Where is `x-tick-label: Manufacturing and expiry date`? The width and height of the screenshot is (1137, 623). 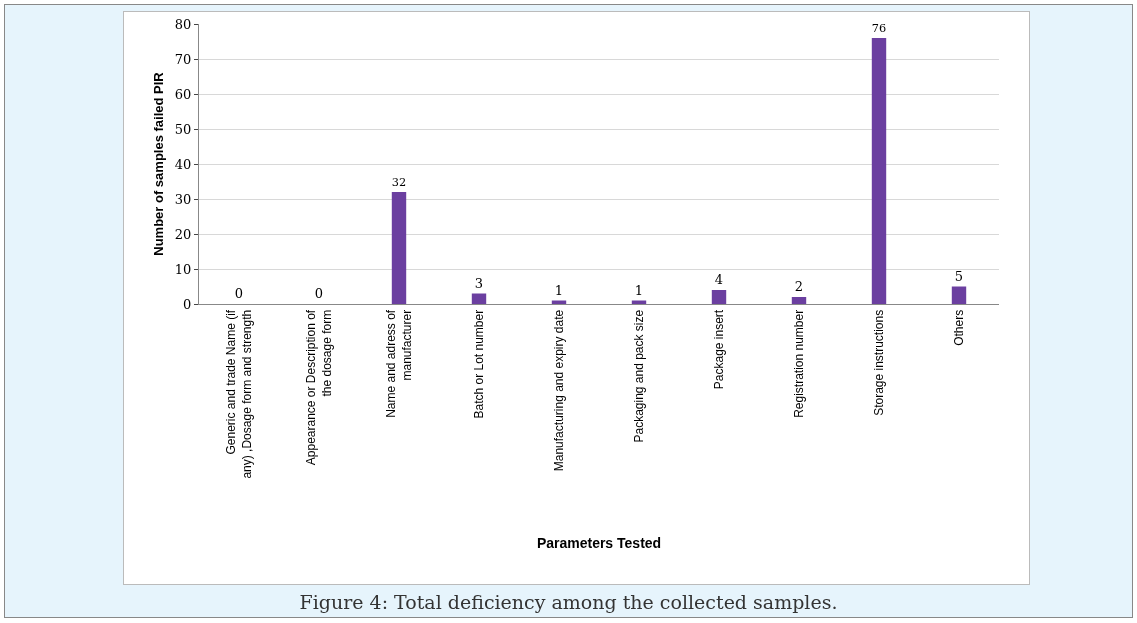 x-tick-label: Manufacturing and expiry date is located at coordinates (558, 390).